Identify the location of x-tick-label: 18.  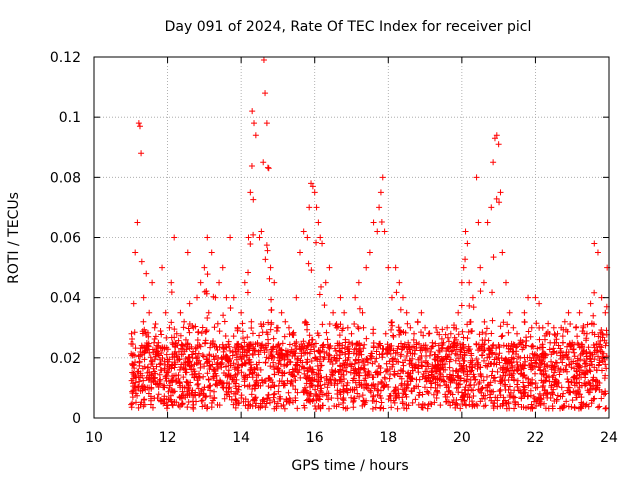
(388, 438).